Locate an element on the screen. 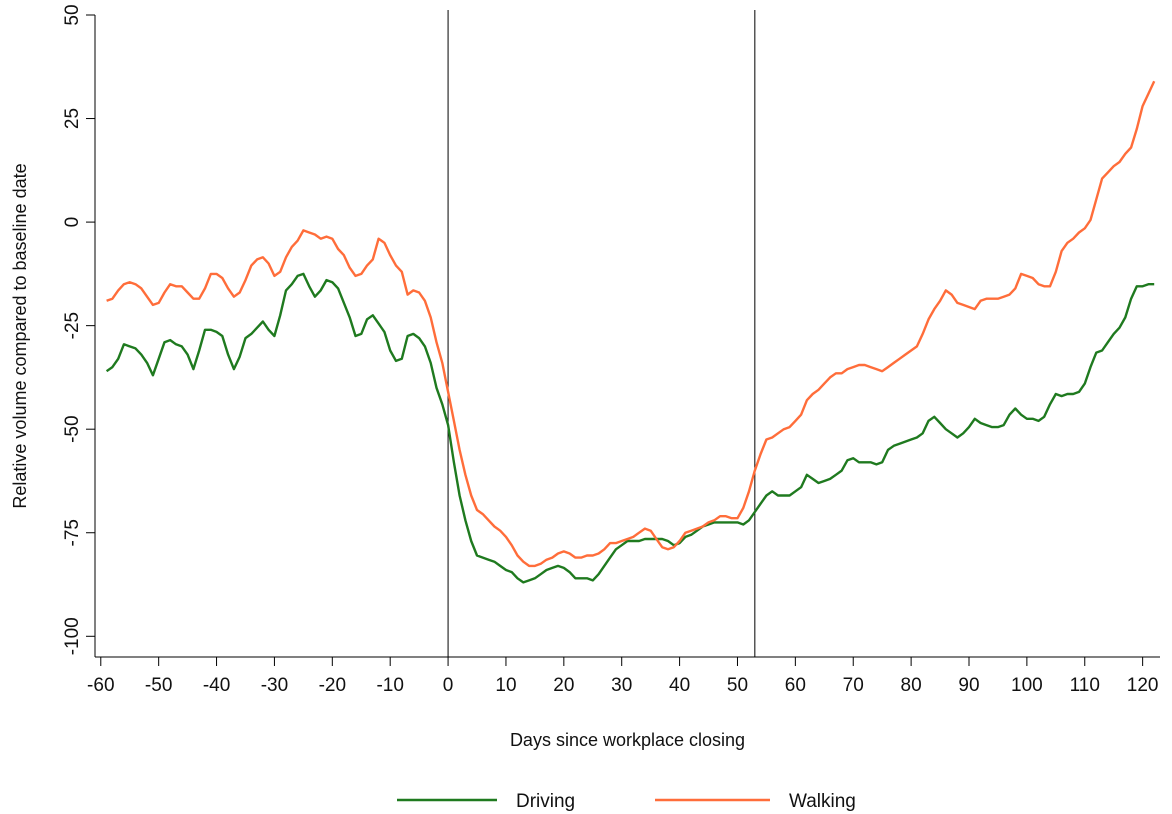 The image size is (1172, 814). y-tick-label: 25 is located at coordinates (72, 118).